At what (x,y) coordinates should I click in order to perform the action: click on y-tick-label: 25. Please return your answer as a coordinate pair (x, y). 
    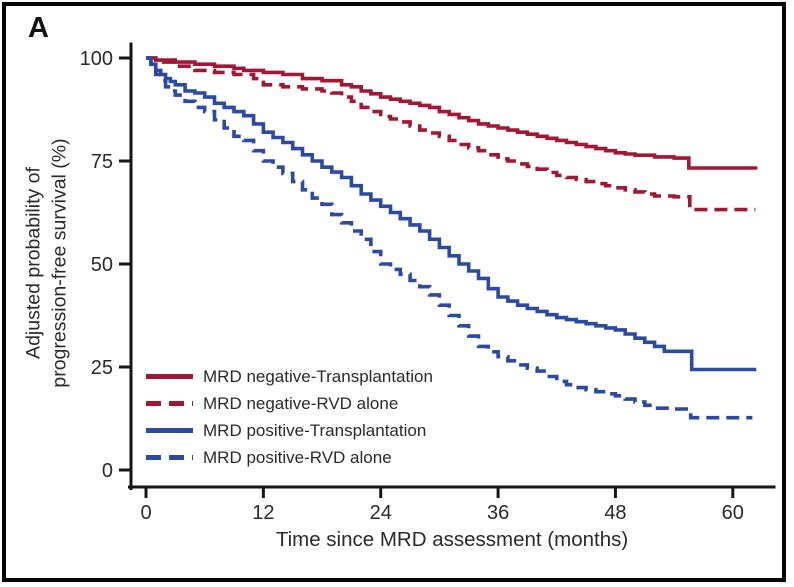
    Looking at the image, I should click on (102, 368).